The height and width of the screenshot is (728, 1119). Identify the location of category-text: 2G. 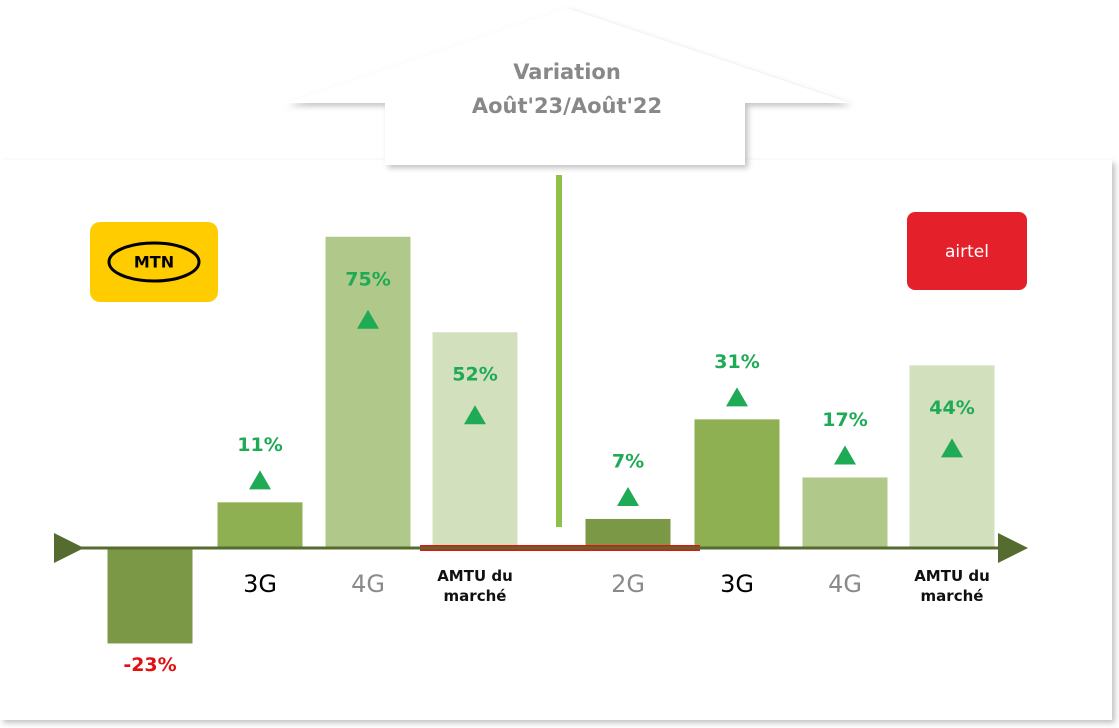
(628, 584).